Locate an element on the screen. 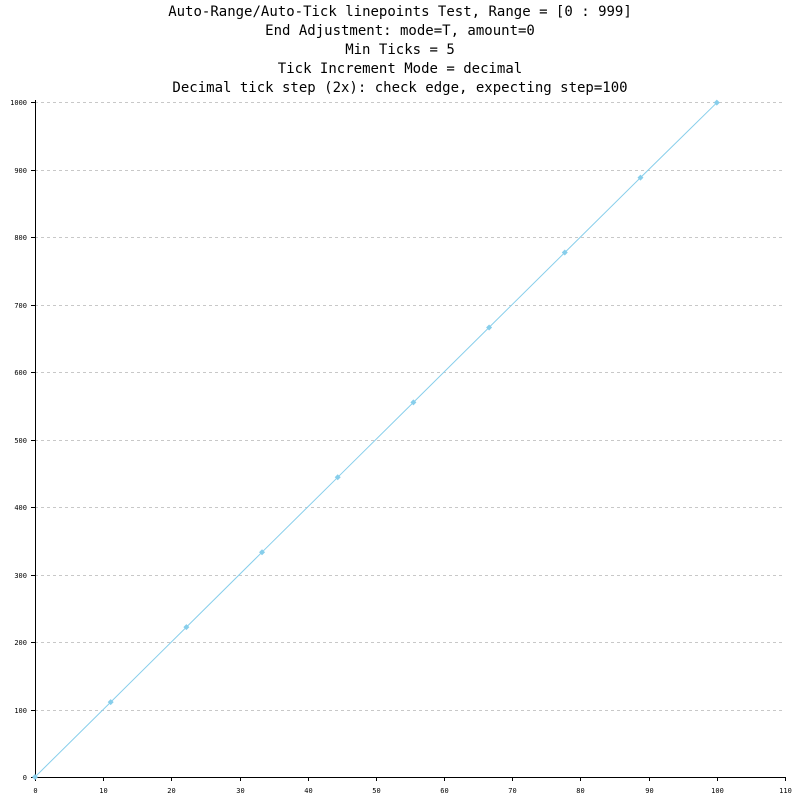  x-tick-label: 50 is located at coordinates (376, 791).